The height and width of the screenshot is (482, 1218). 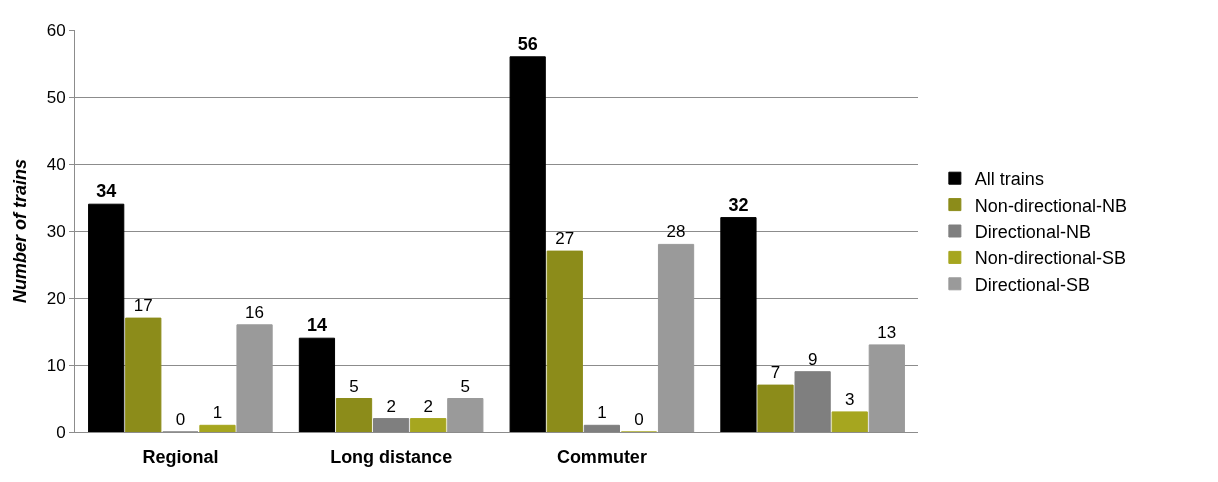 What do you see at coordinates (56, 231) in the screenshot?
I see `y-tick-label: 30` at bounding box center [56, 231].